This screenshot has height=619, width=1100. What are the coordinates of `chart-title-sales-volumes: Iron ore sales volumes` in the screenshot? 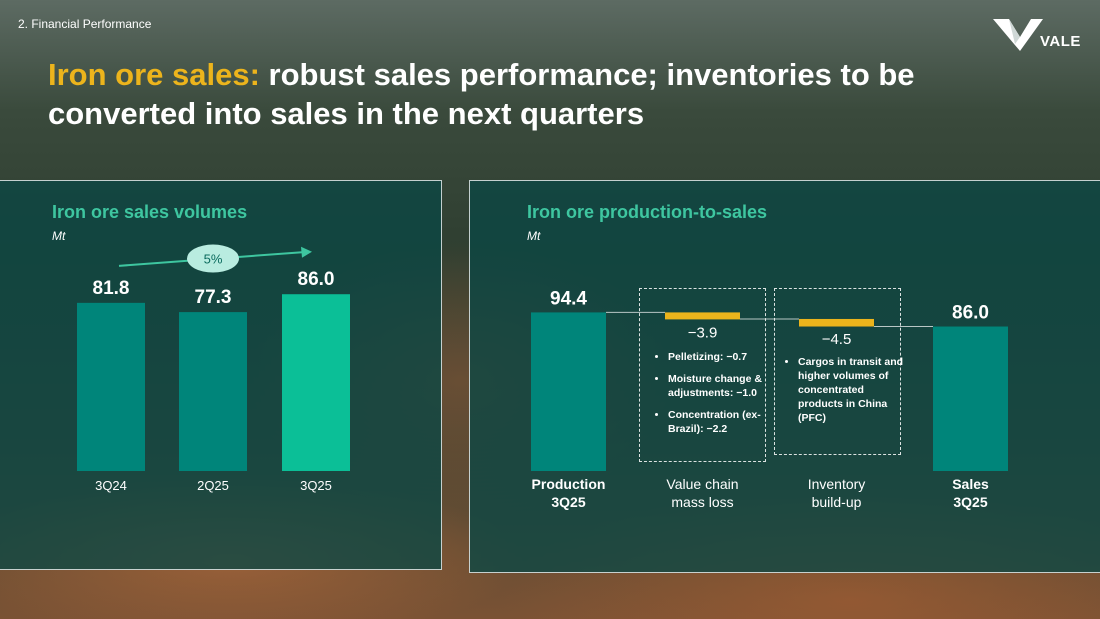 It's located at (150, 212).